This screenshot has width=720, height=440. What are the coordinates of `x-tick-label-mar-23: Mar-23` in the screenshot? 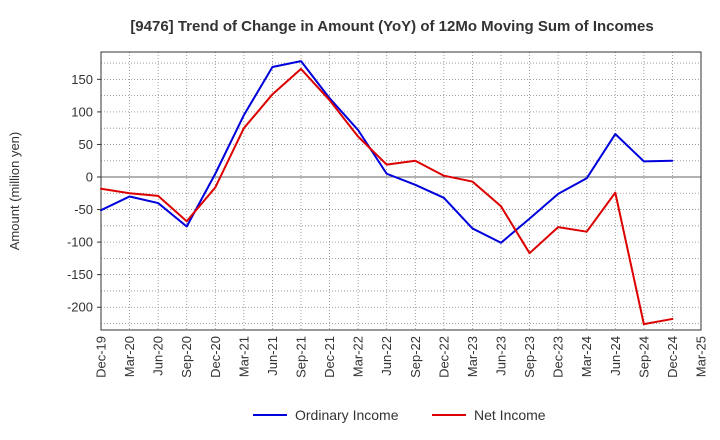 It's located at (472, 356).